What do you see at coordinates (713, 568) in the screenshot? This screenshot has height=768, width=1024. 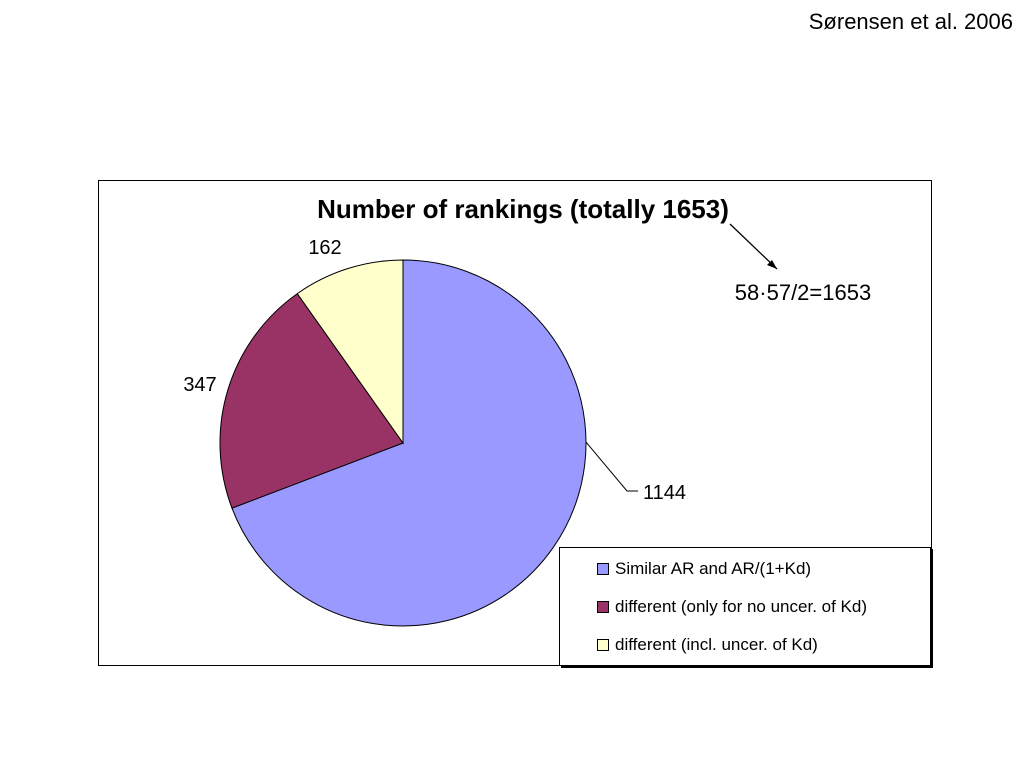 I see `legend-label: Similar AR and AR/(1+Kd)` at bounding box center [713, 568].